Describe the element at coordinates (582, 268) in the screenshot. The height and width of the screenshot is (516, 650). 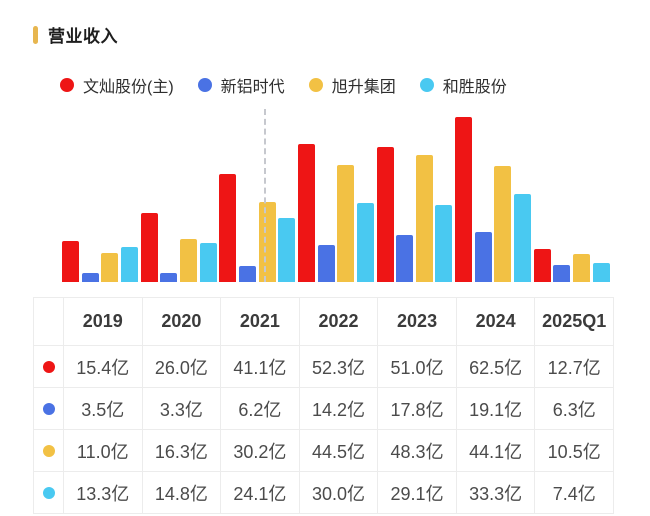
I see `bar-2025Q1-s3` at that location.